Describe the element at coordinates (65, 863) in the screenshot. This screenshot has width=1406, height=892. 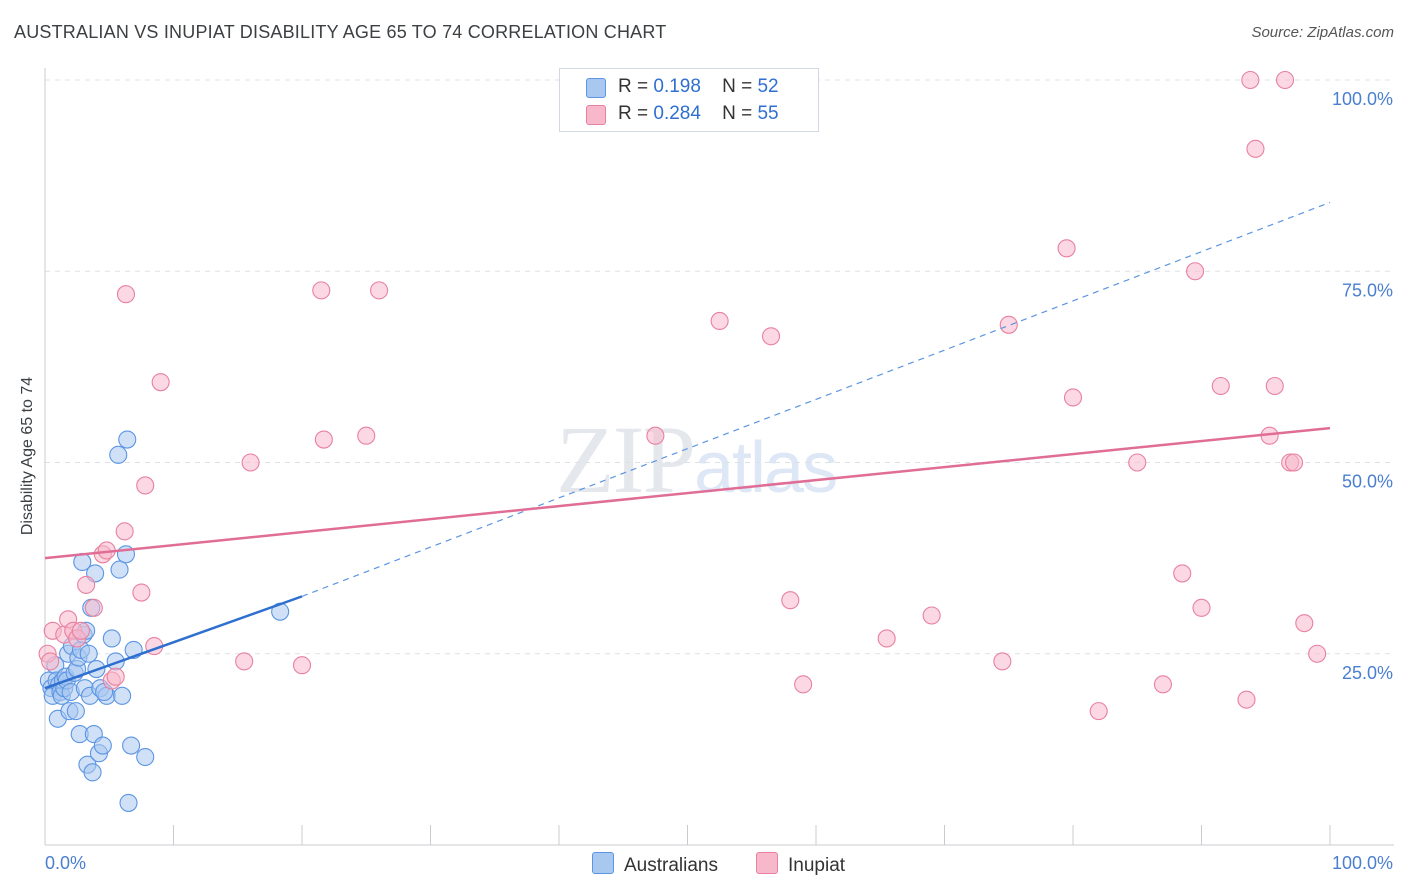
I see `x-tick-label: 0.0%` at that location.